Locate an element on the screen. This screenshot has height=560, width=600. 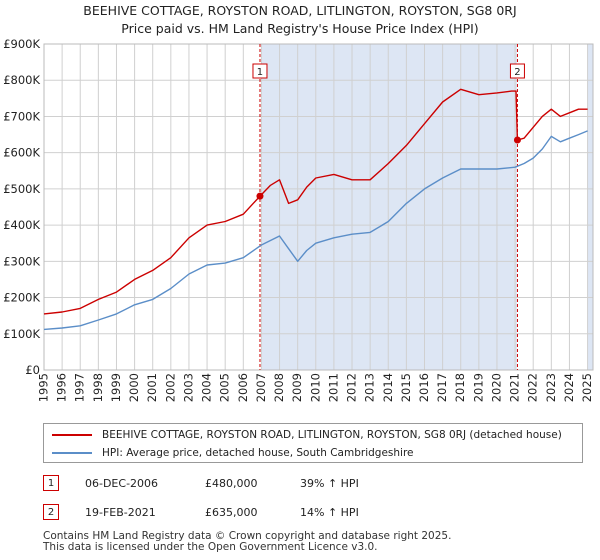
sale-row-2: 2 19-FEB-2021 £635,000 14% ↑ HPI is located at coordinates (231, 512).